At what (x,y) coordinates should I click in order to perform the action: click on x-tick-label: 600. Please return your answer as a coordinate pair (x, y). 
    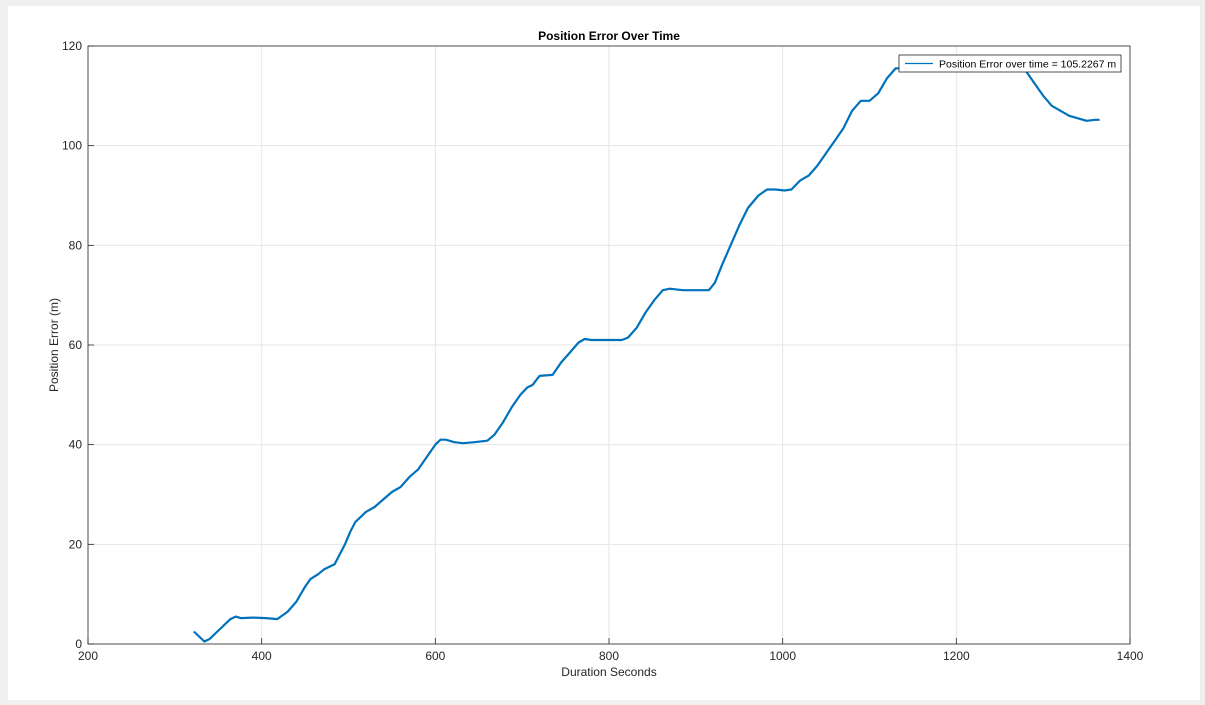
    Looking at the image, I should click on (435, 656).